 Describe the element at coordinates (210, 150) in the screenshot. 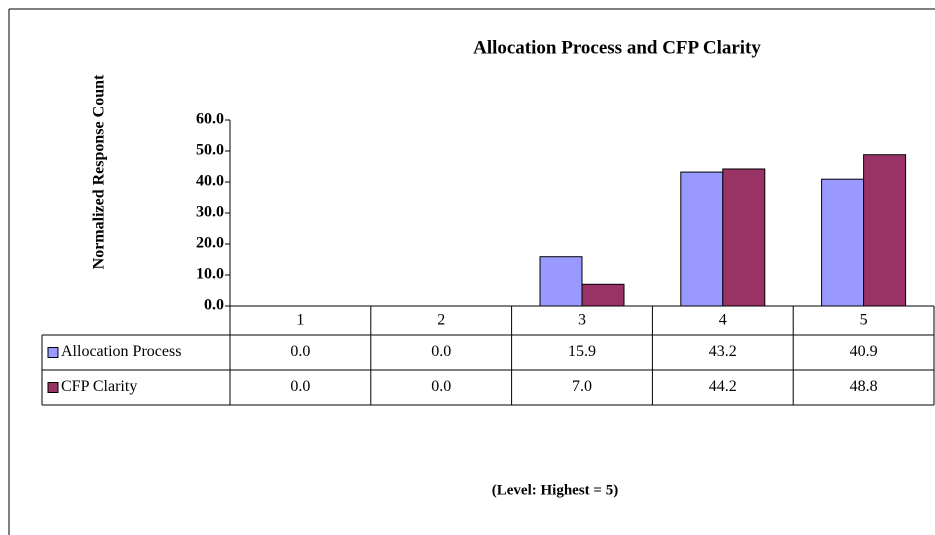

I see `y-tick-label: 50.0` at that location.